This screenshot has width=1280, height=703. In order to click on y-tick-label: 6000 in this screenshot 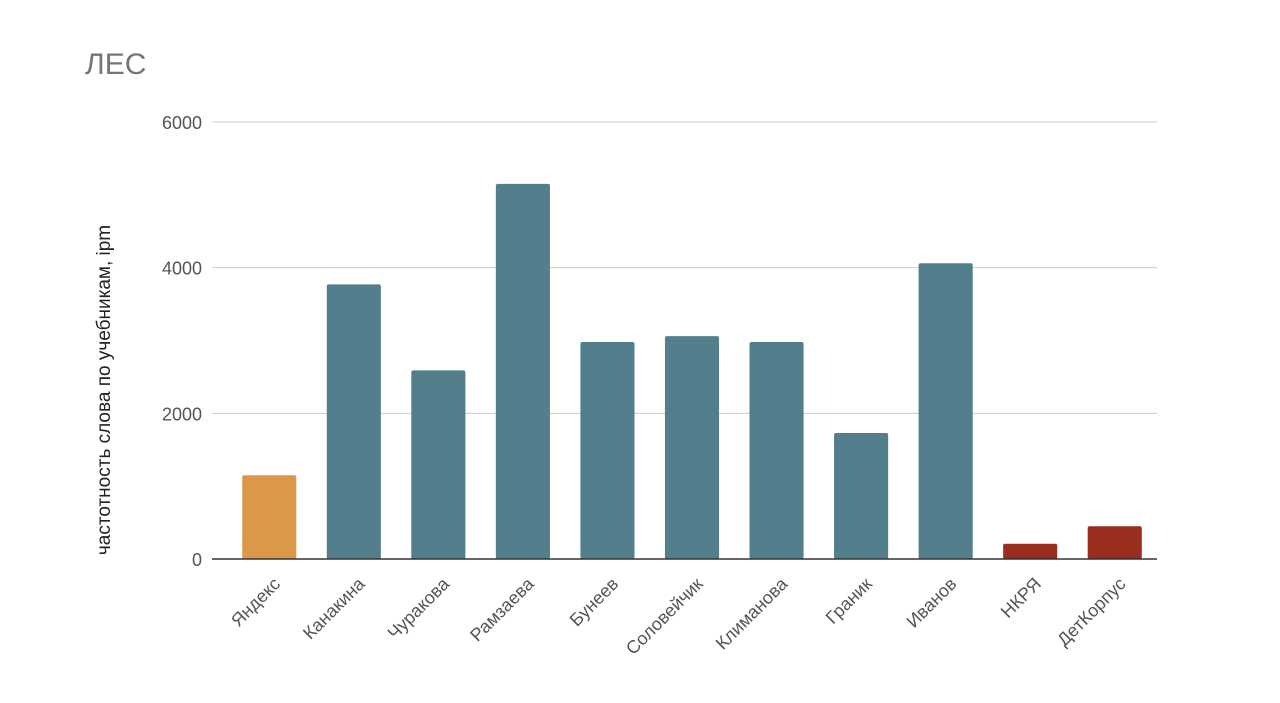, I will do `click(182, 123)`.